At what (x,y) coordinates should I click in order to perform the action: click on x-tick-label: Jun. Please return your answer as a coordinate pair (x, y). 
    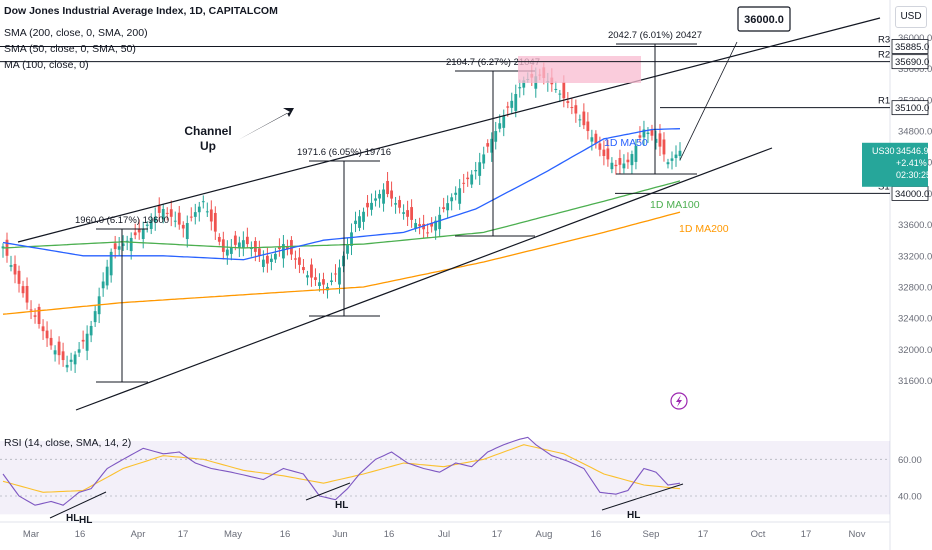
    Looking at the image, I should click on (339, 534).